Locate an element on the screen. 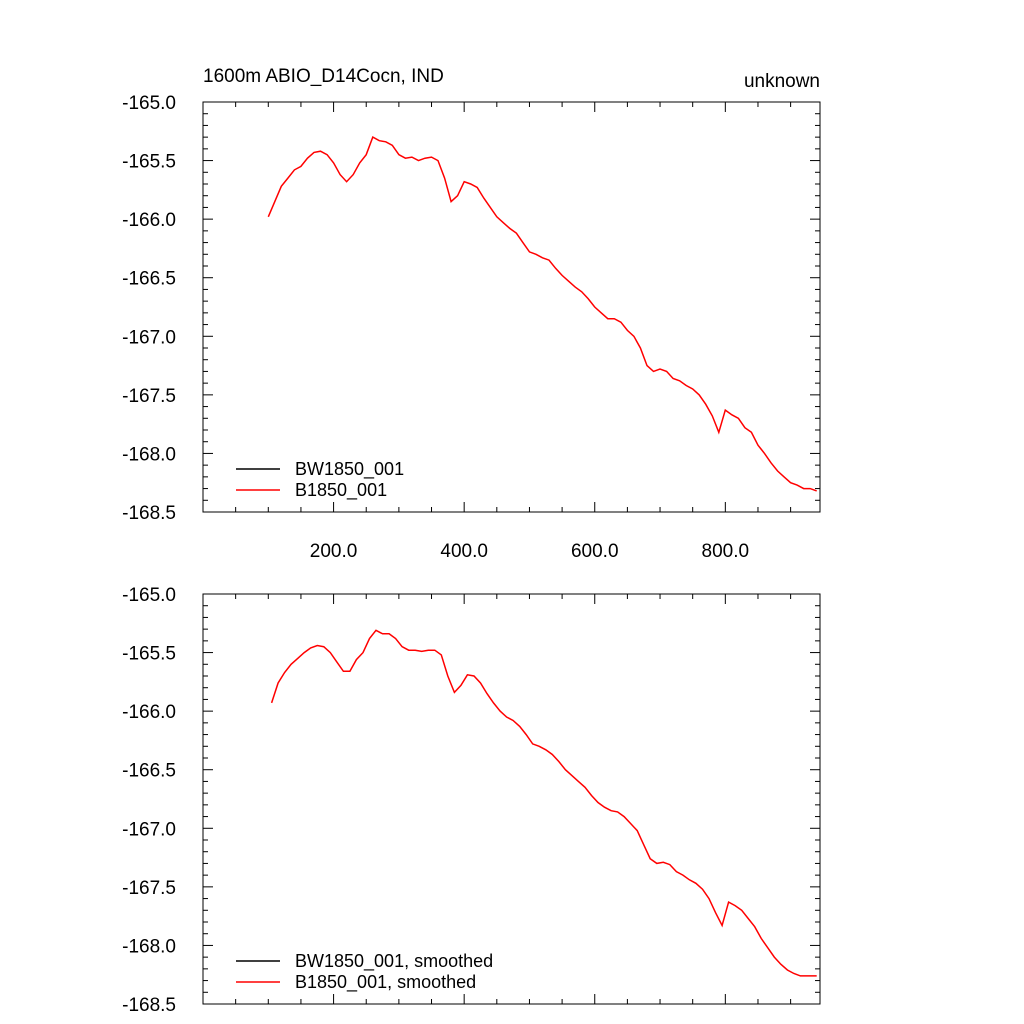 The image size is (1024, 1024). chart-title-left: 1600m ABIO_D14Cocn, IND is located at coordinates (323, 76).